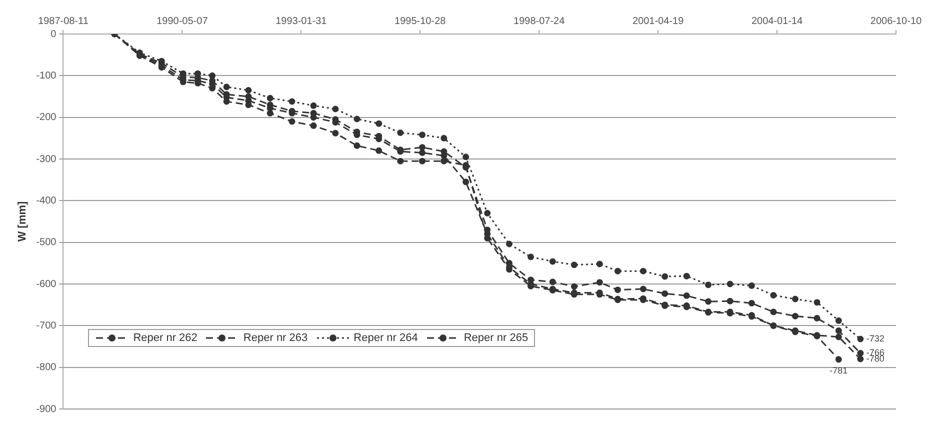 The height and width of the screenshot is (429, 944). Describe the element at coordinates (46, 326) in the screenshot. I see `y-tick-label: -700` at that location.